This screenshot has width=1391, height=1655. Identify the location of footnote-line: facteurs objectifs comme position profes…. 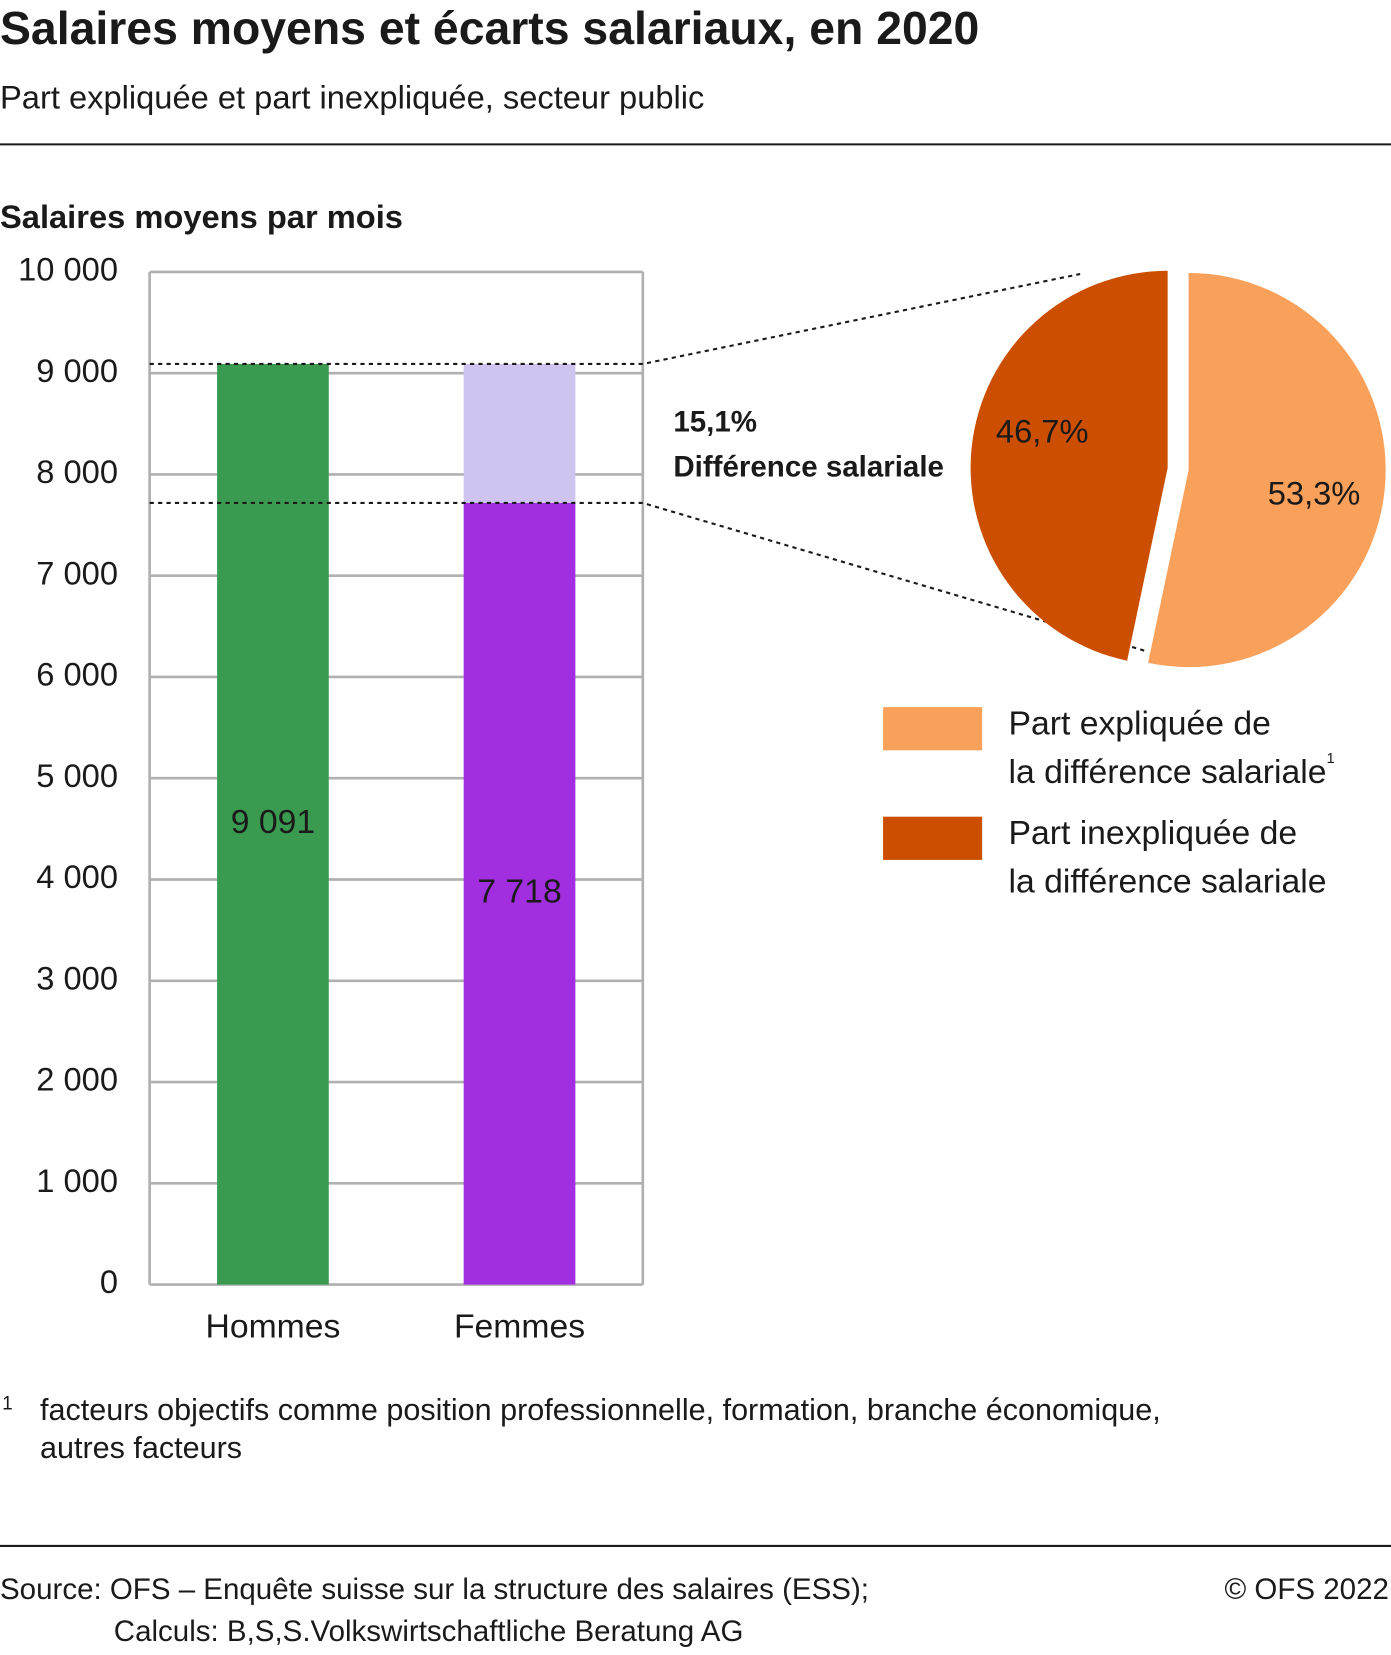
(600, 1410).